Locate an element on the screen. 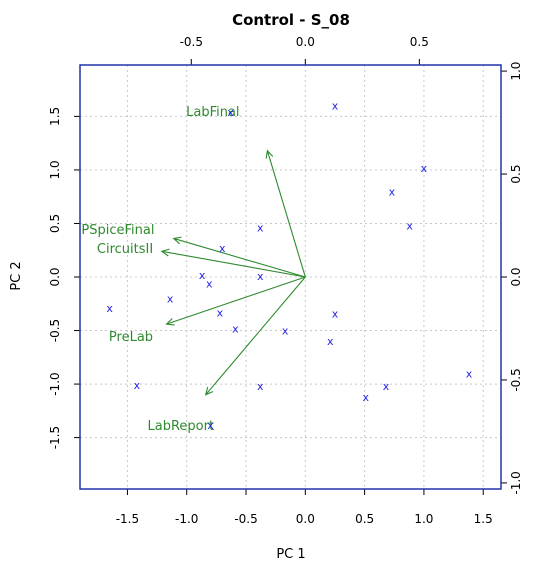  x-tick-label: 0.5 is located at coordinates (364, 519).